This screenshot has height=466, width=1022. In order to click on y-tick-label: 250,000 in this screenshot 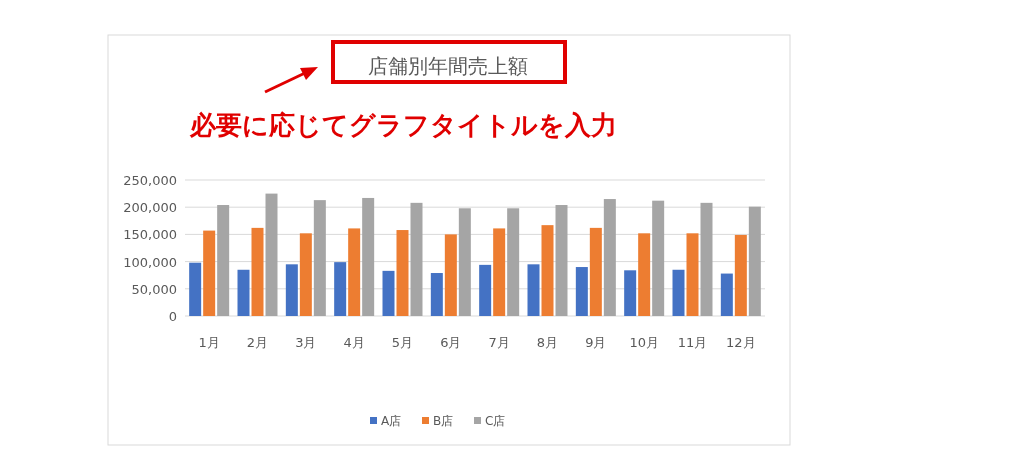, I will do `click(150, 180)`.